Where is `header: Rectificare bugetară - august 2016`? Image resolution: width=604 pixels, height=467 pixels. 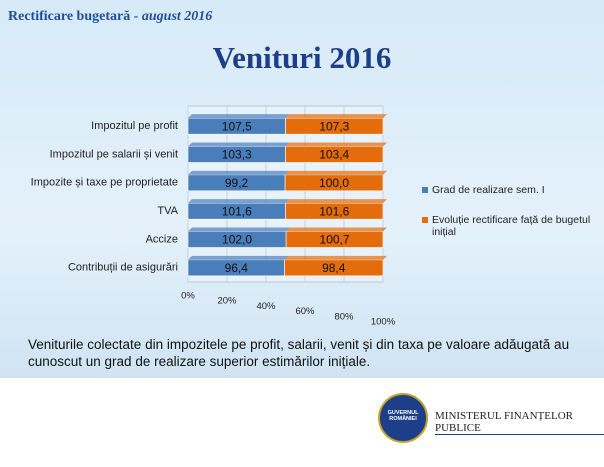
header: Rectificare bugetară - august 2016 is located at coordinates (110, 17).